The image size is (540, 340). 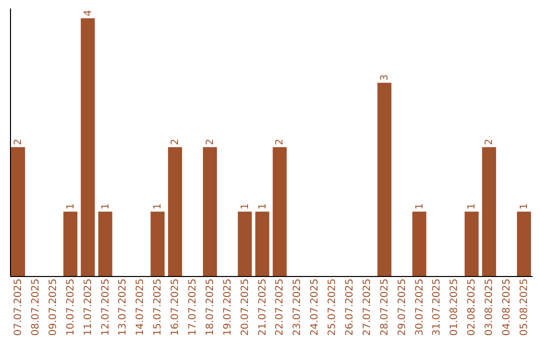 I want to click on x-tick-label: 13.07.2025, so click(x=123, y=307).